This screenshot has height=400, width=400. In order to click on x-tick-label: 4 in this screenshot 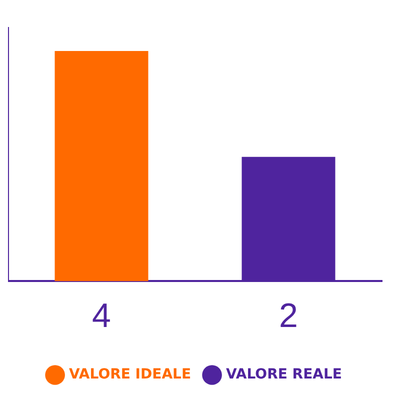, I will do `click(101, 315)`.